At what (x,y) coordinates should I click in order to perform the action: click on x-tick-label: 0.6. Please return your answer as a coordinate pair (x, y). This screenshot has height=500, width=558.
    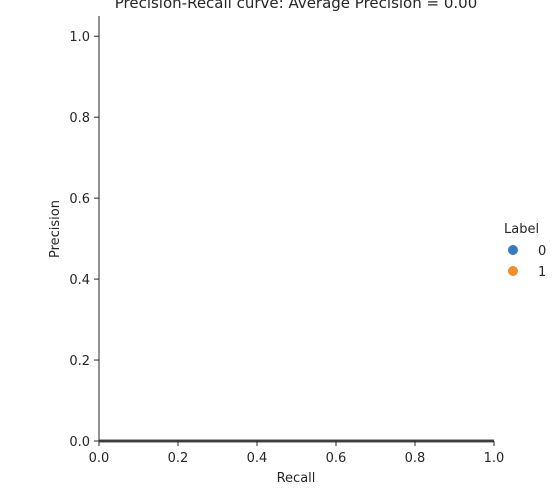
    Looking at the image, I should click on (336, 458).